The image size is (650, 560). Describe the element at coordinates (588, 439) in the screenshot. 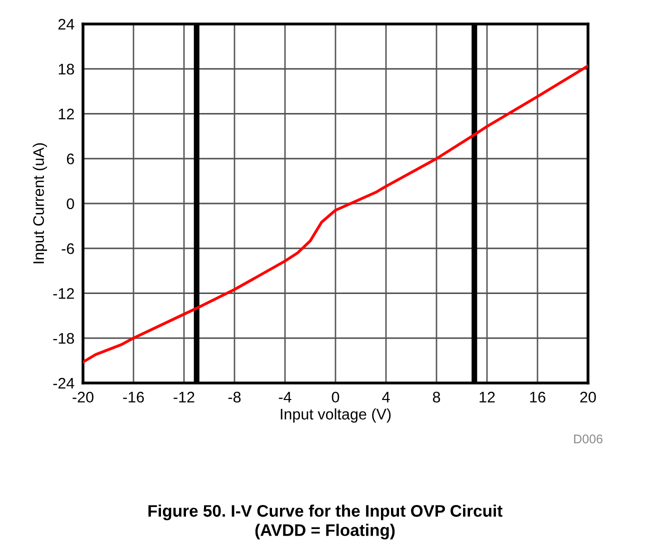

I see `text: D006` at that location.